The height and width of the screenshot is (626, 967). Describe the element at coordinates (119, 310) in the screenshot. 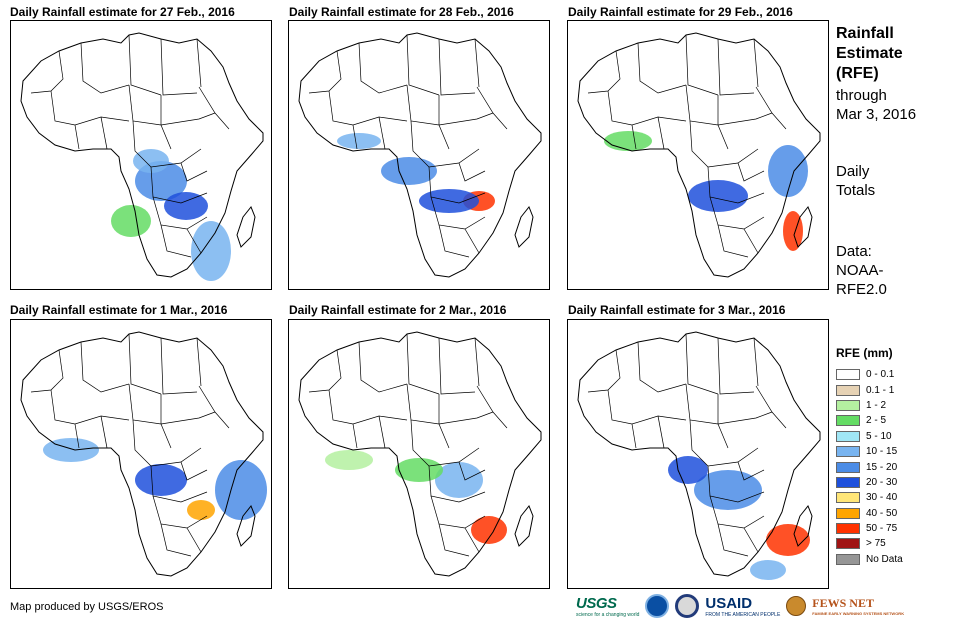

I see `panel-title-4: Daily Rainfall estimate for 1 Mar., 2016` at that location.